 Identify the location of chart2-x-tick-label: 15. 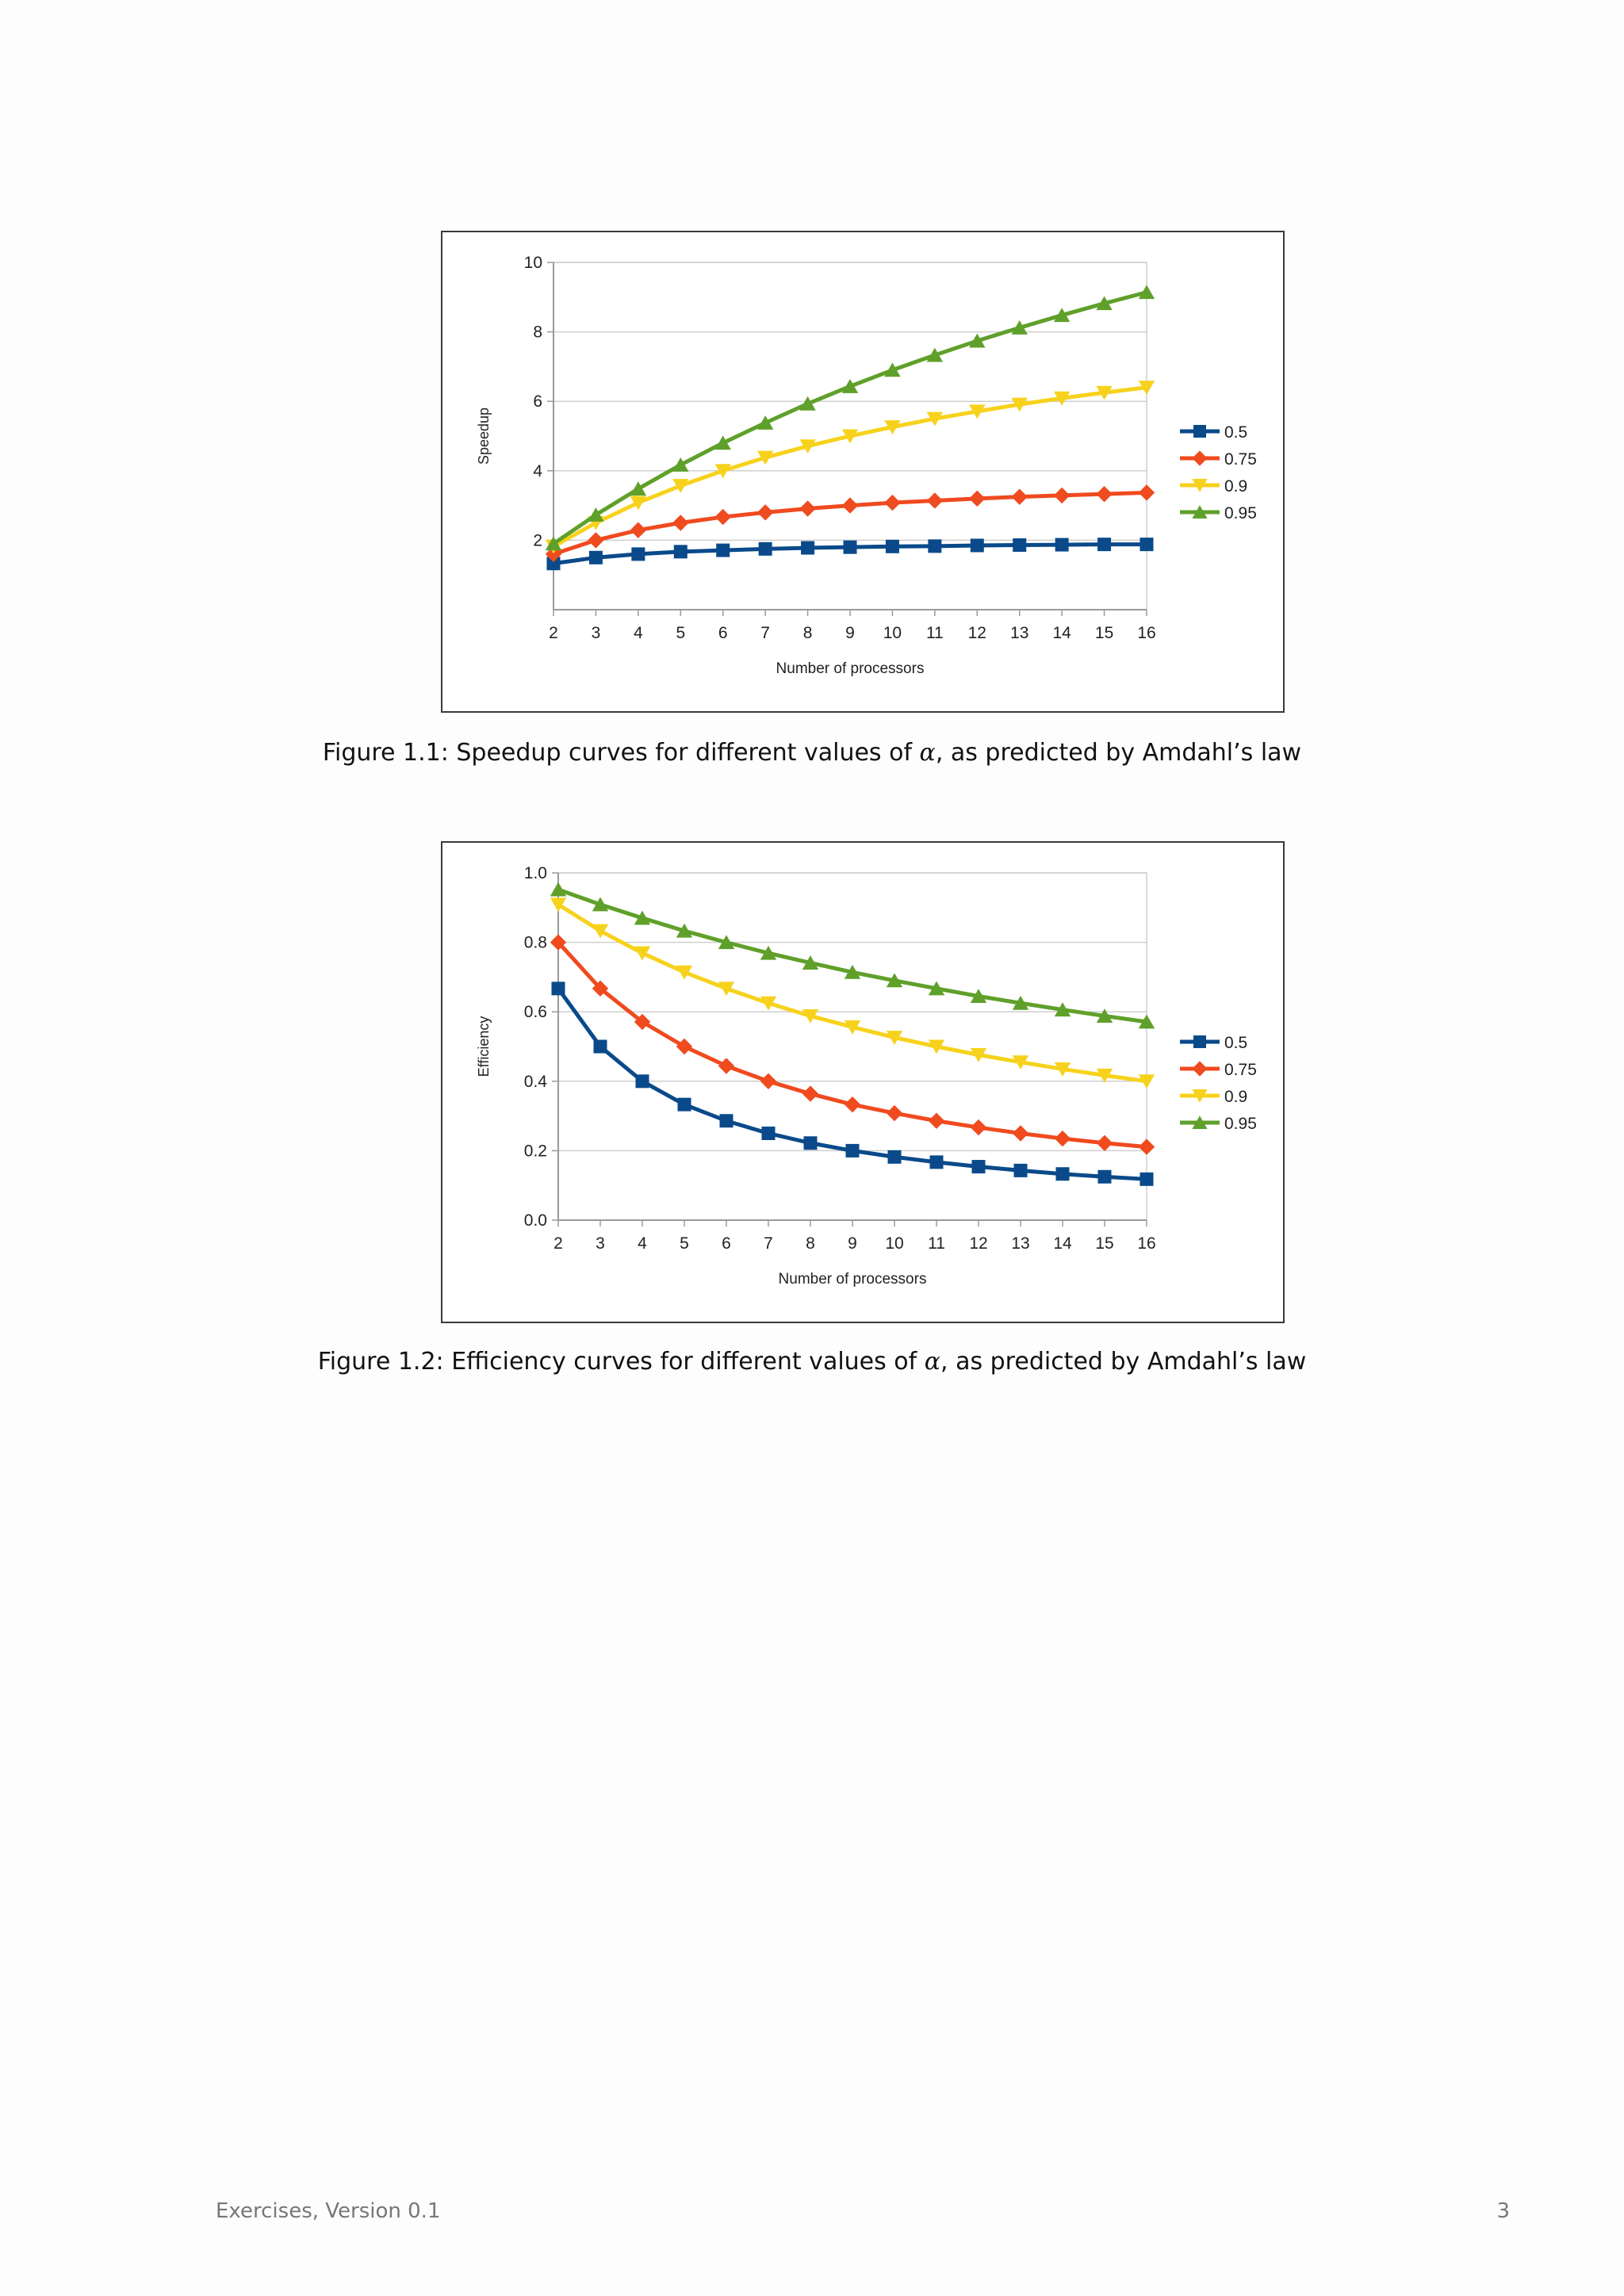
(1104, 1243).